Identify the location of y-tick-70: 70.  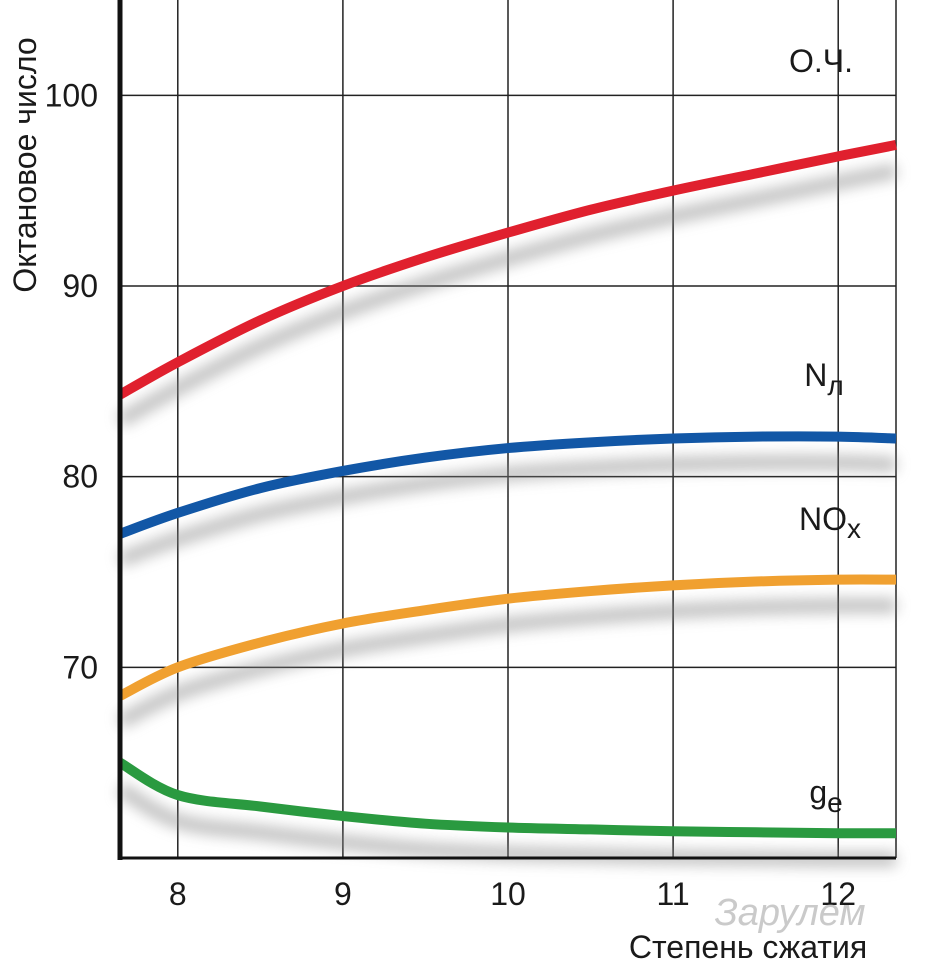
(80, 667).